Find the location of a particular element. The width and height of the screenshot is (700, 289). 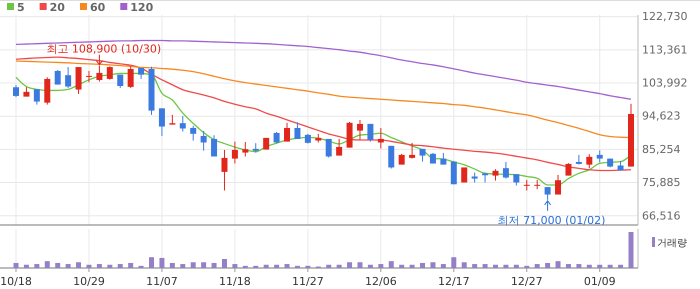

legend-label: 60 is located at coordinates (98, 7).